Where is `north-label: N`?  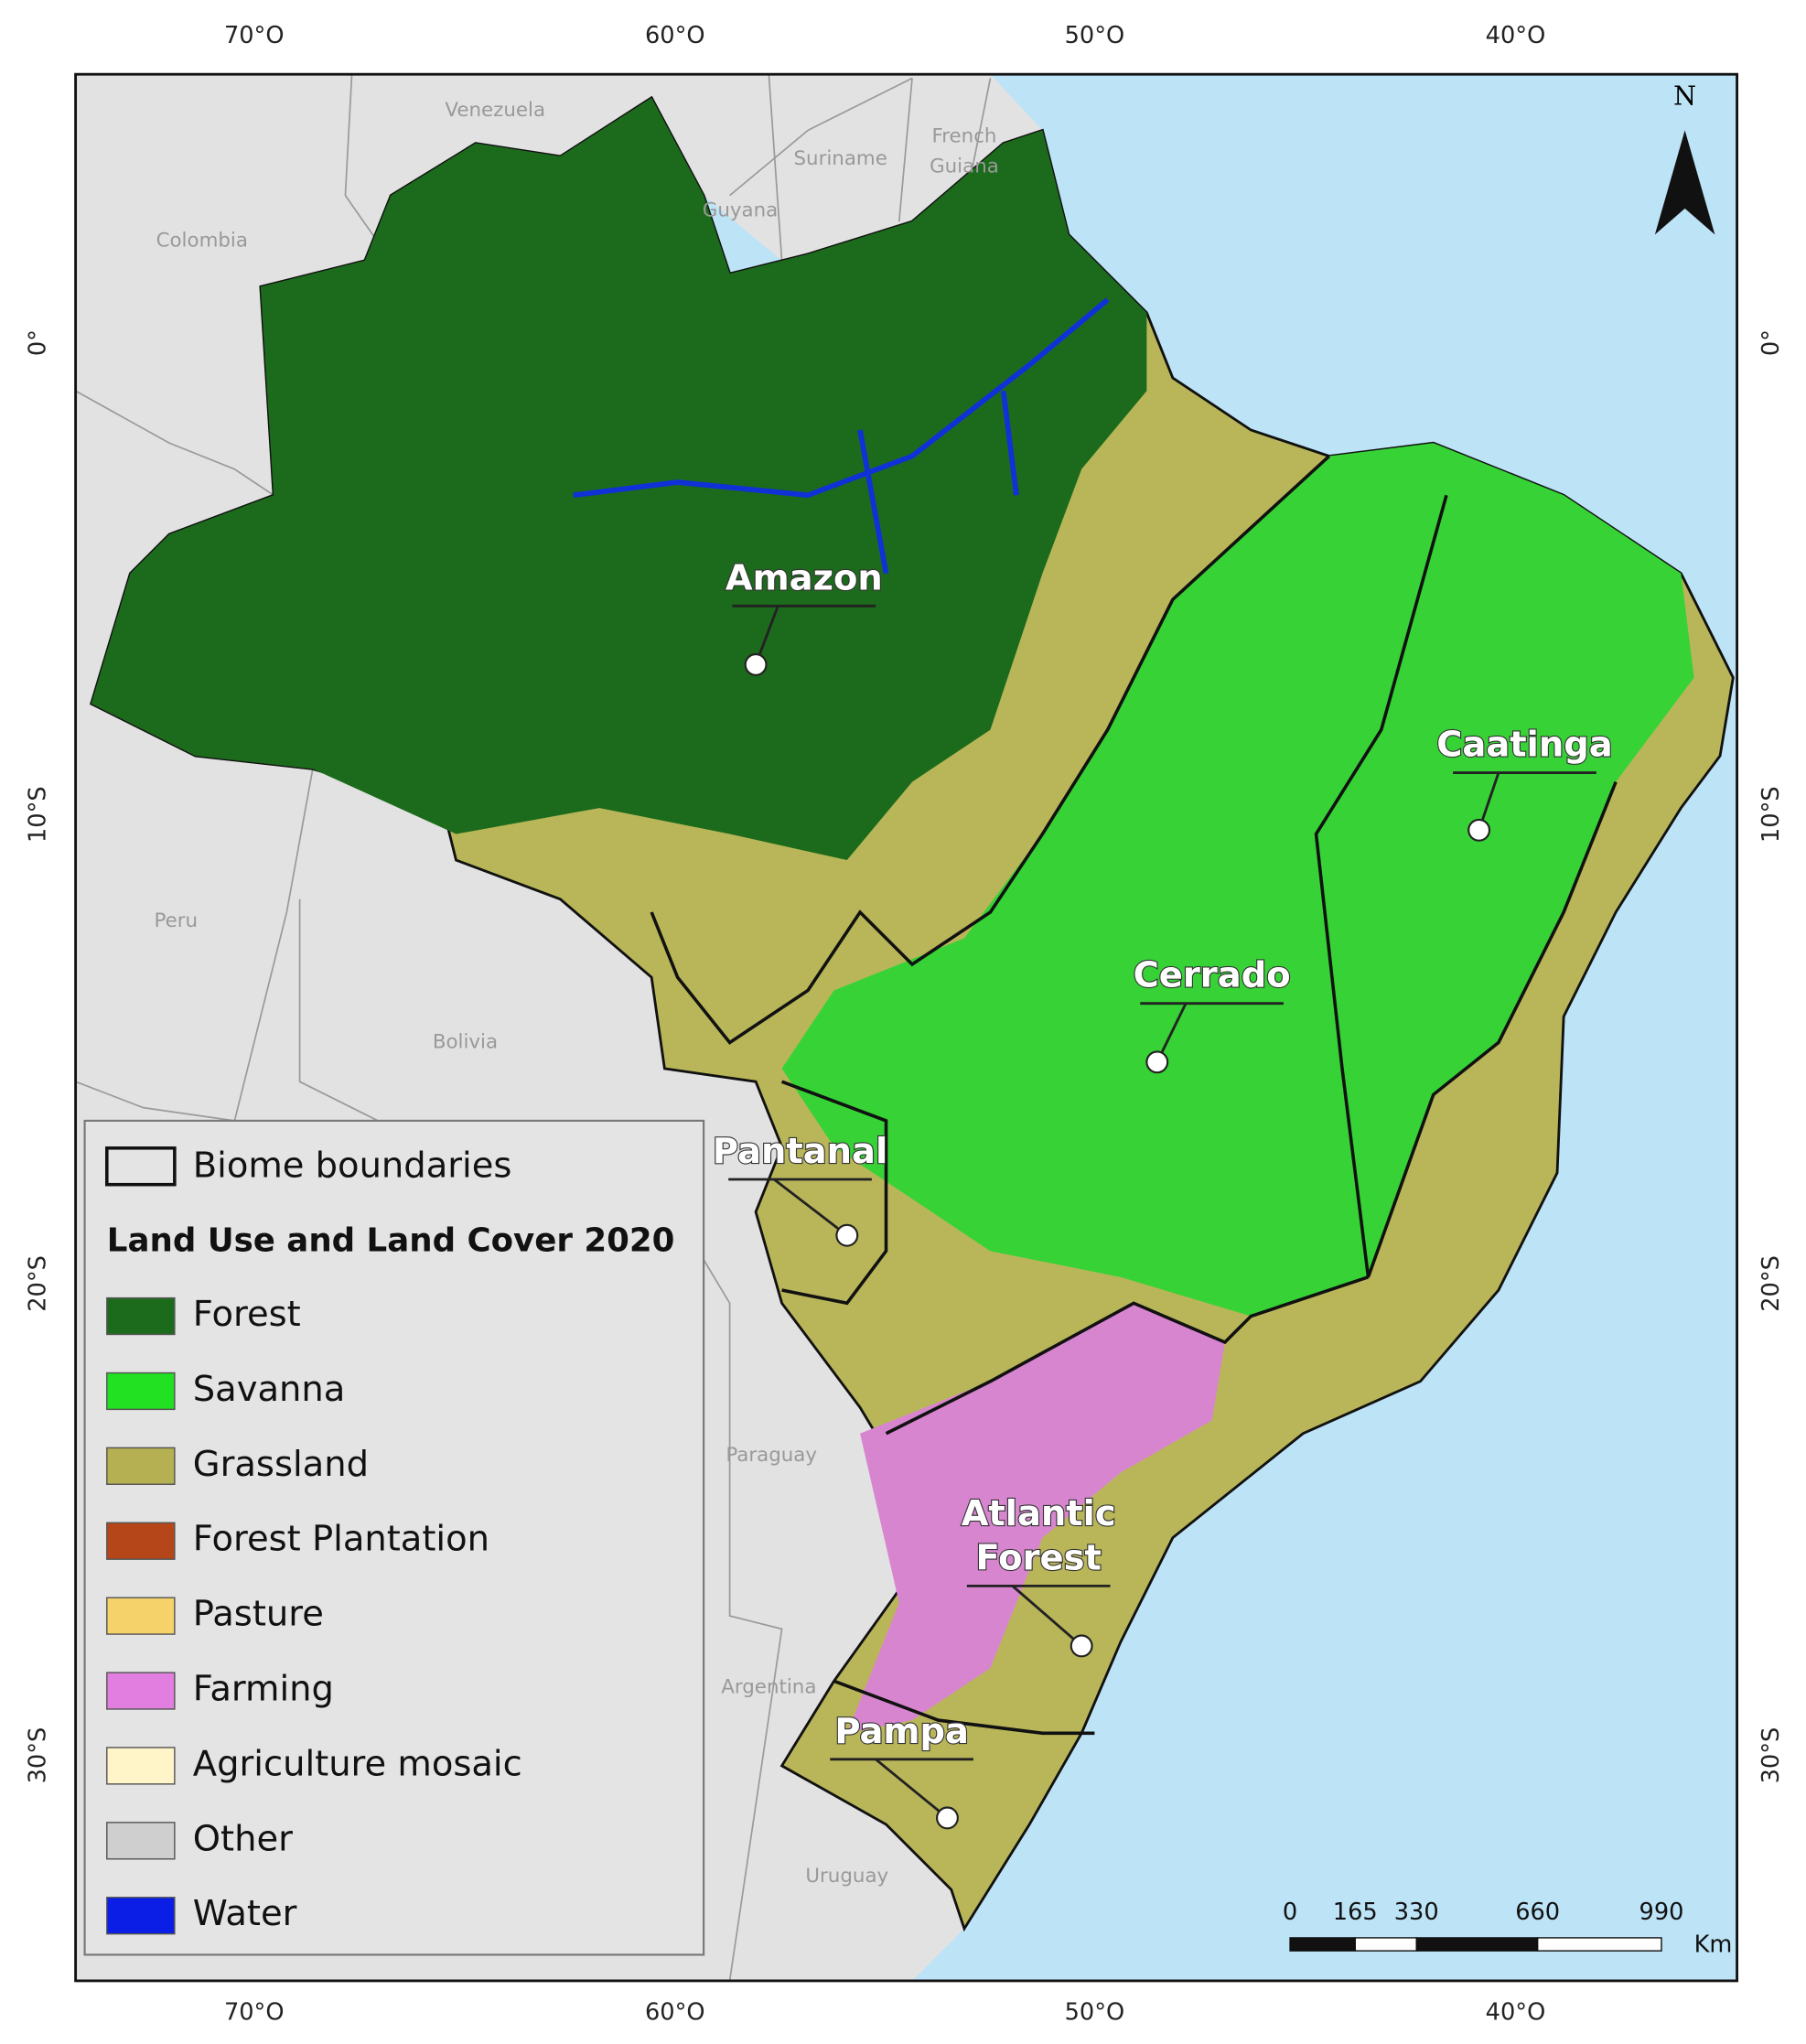 north-label: N is located at coordinates (1684, 96).